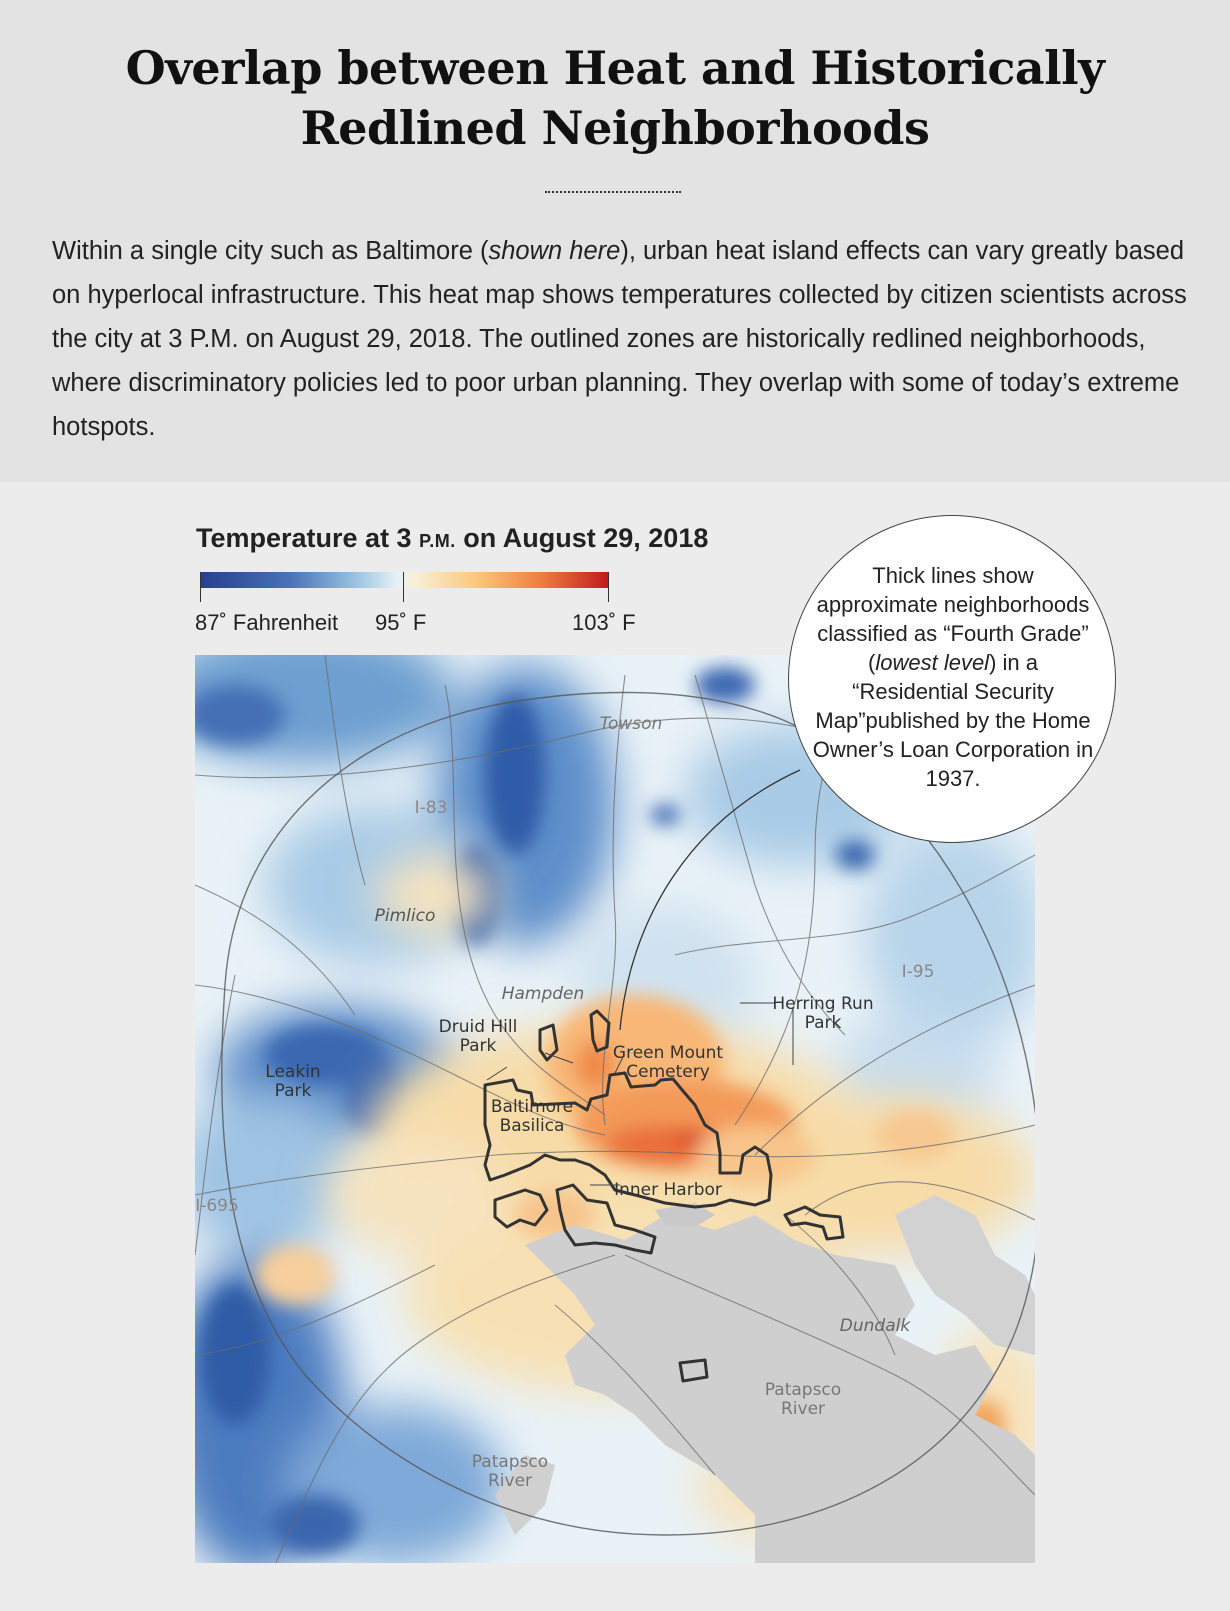 This screenshot has width=1230, height=1611. What do you see at coordinates (521, 1208) in the screenshot?
I see `redlined-southwest` at bounding box center [521, 1208].